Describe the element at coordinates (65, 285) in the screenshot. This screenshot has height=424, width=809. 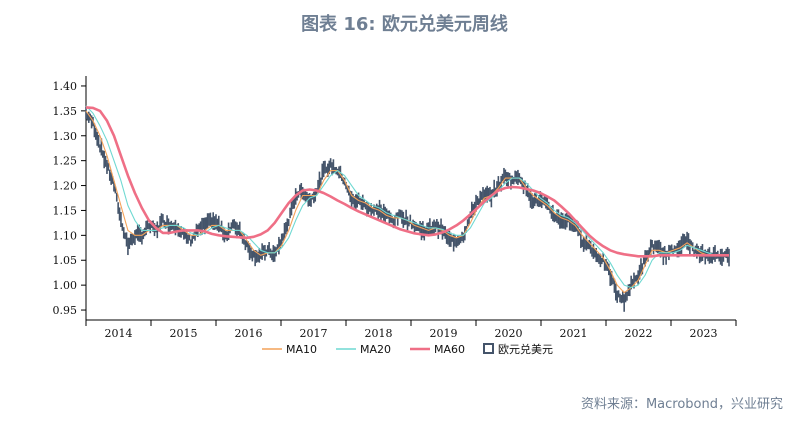
I see `y-tick-label: 1.00` at that location.